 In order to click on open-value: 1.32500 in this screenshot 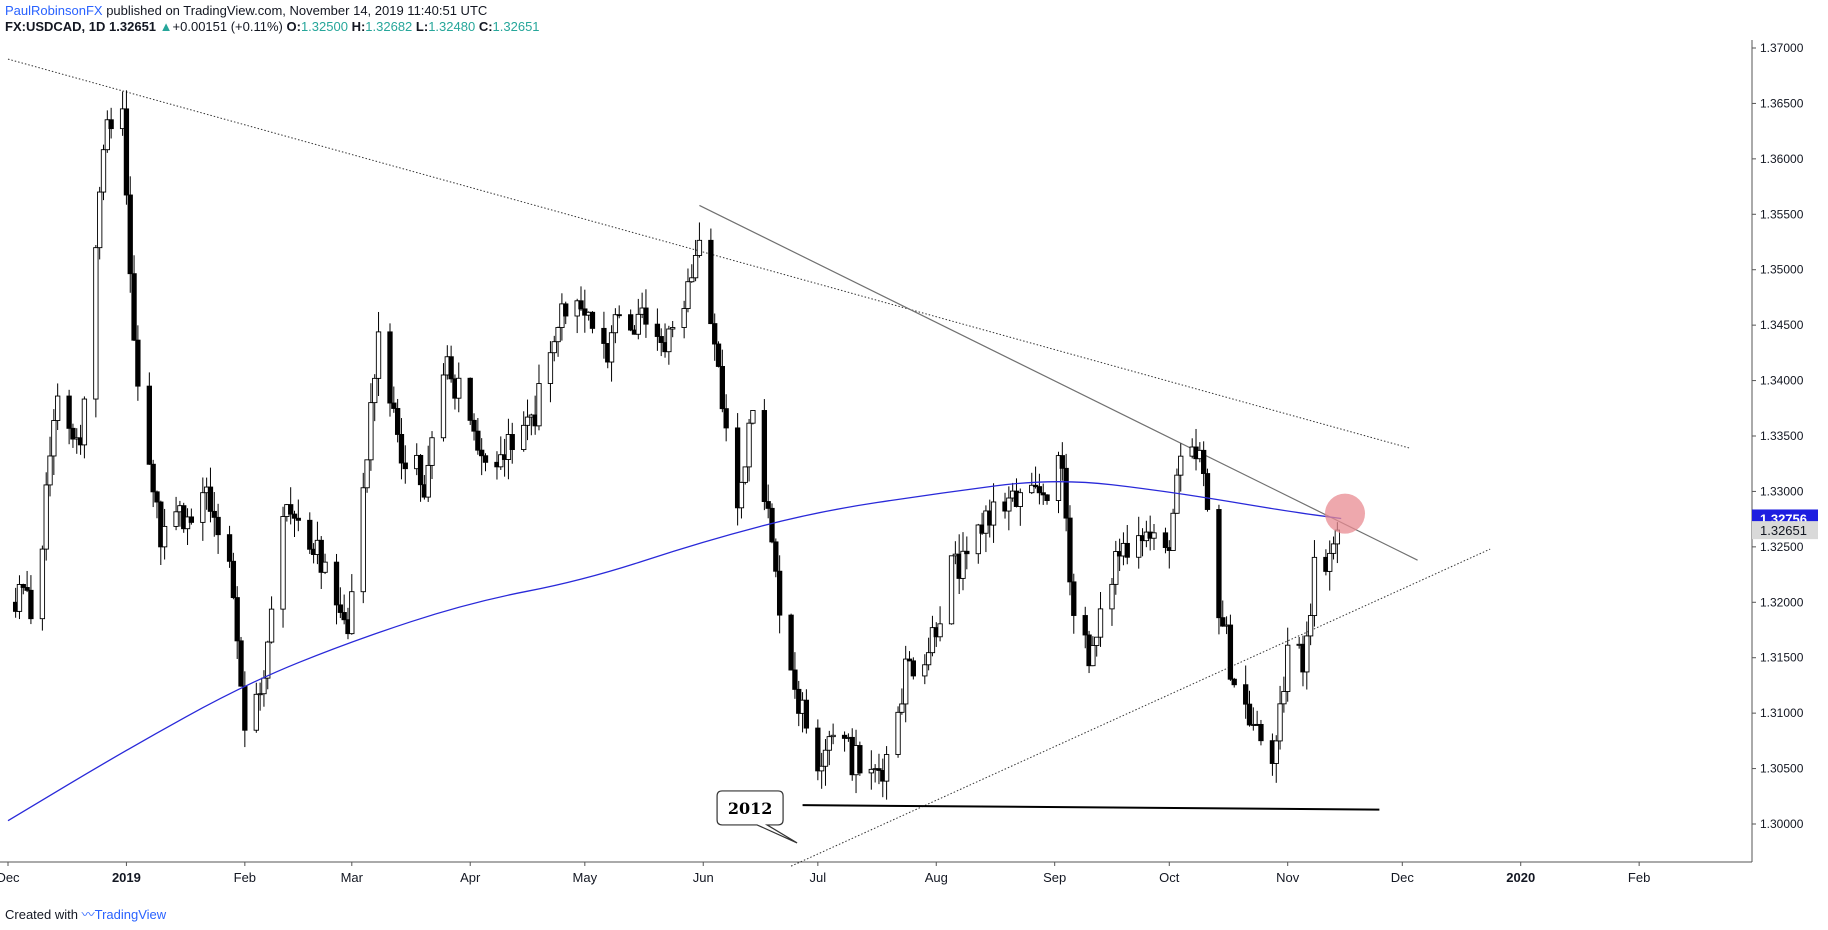, I will do `click(324, 26)`.